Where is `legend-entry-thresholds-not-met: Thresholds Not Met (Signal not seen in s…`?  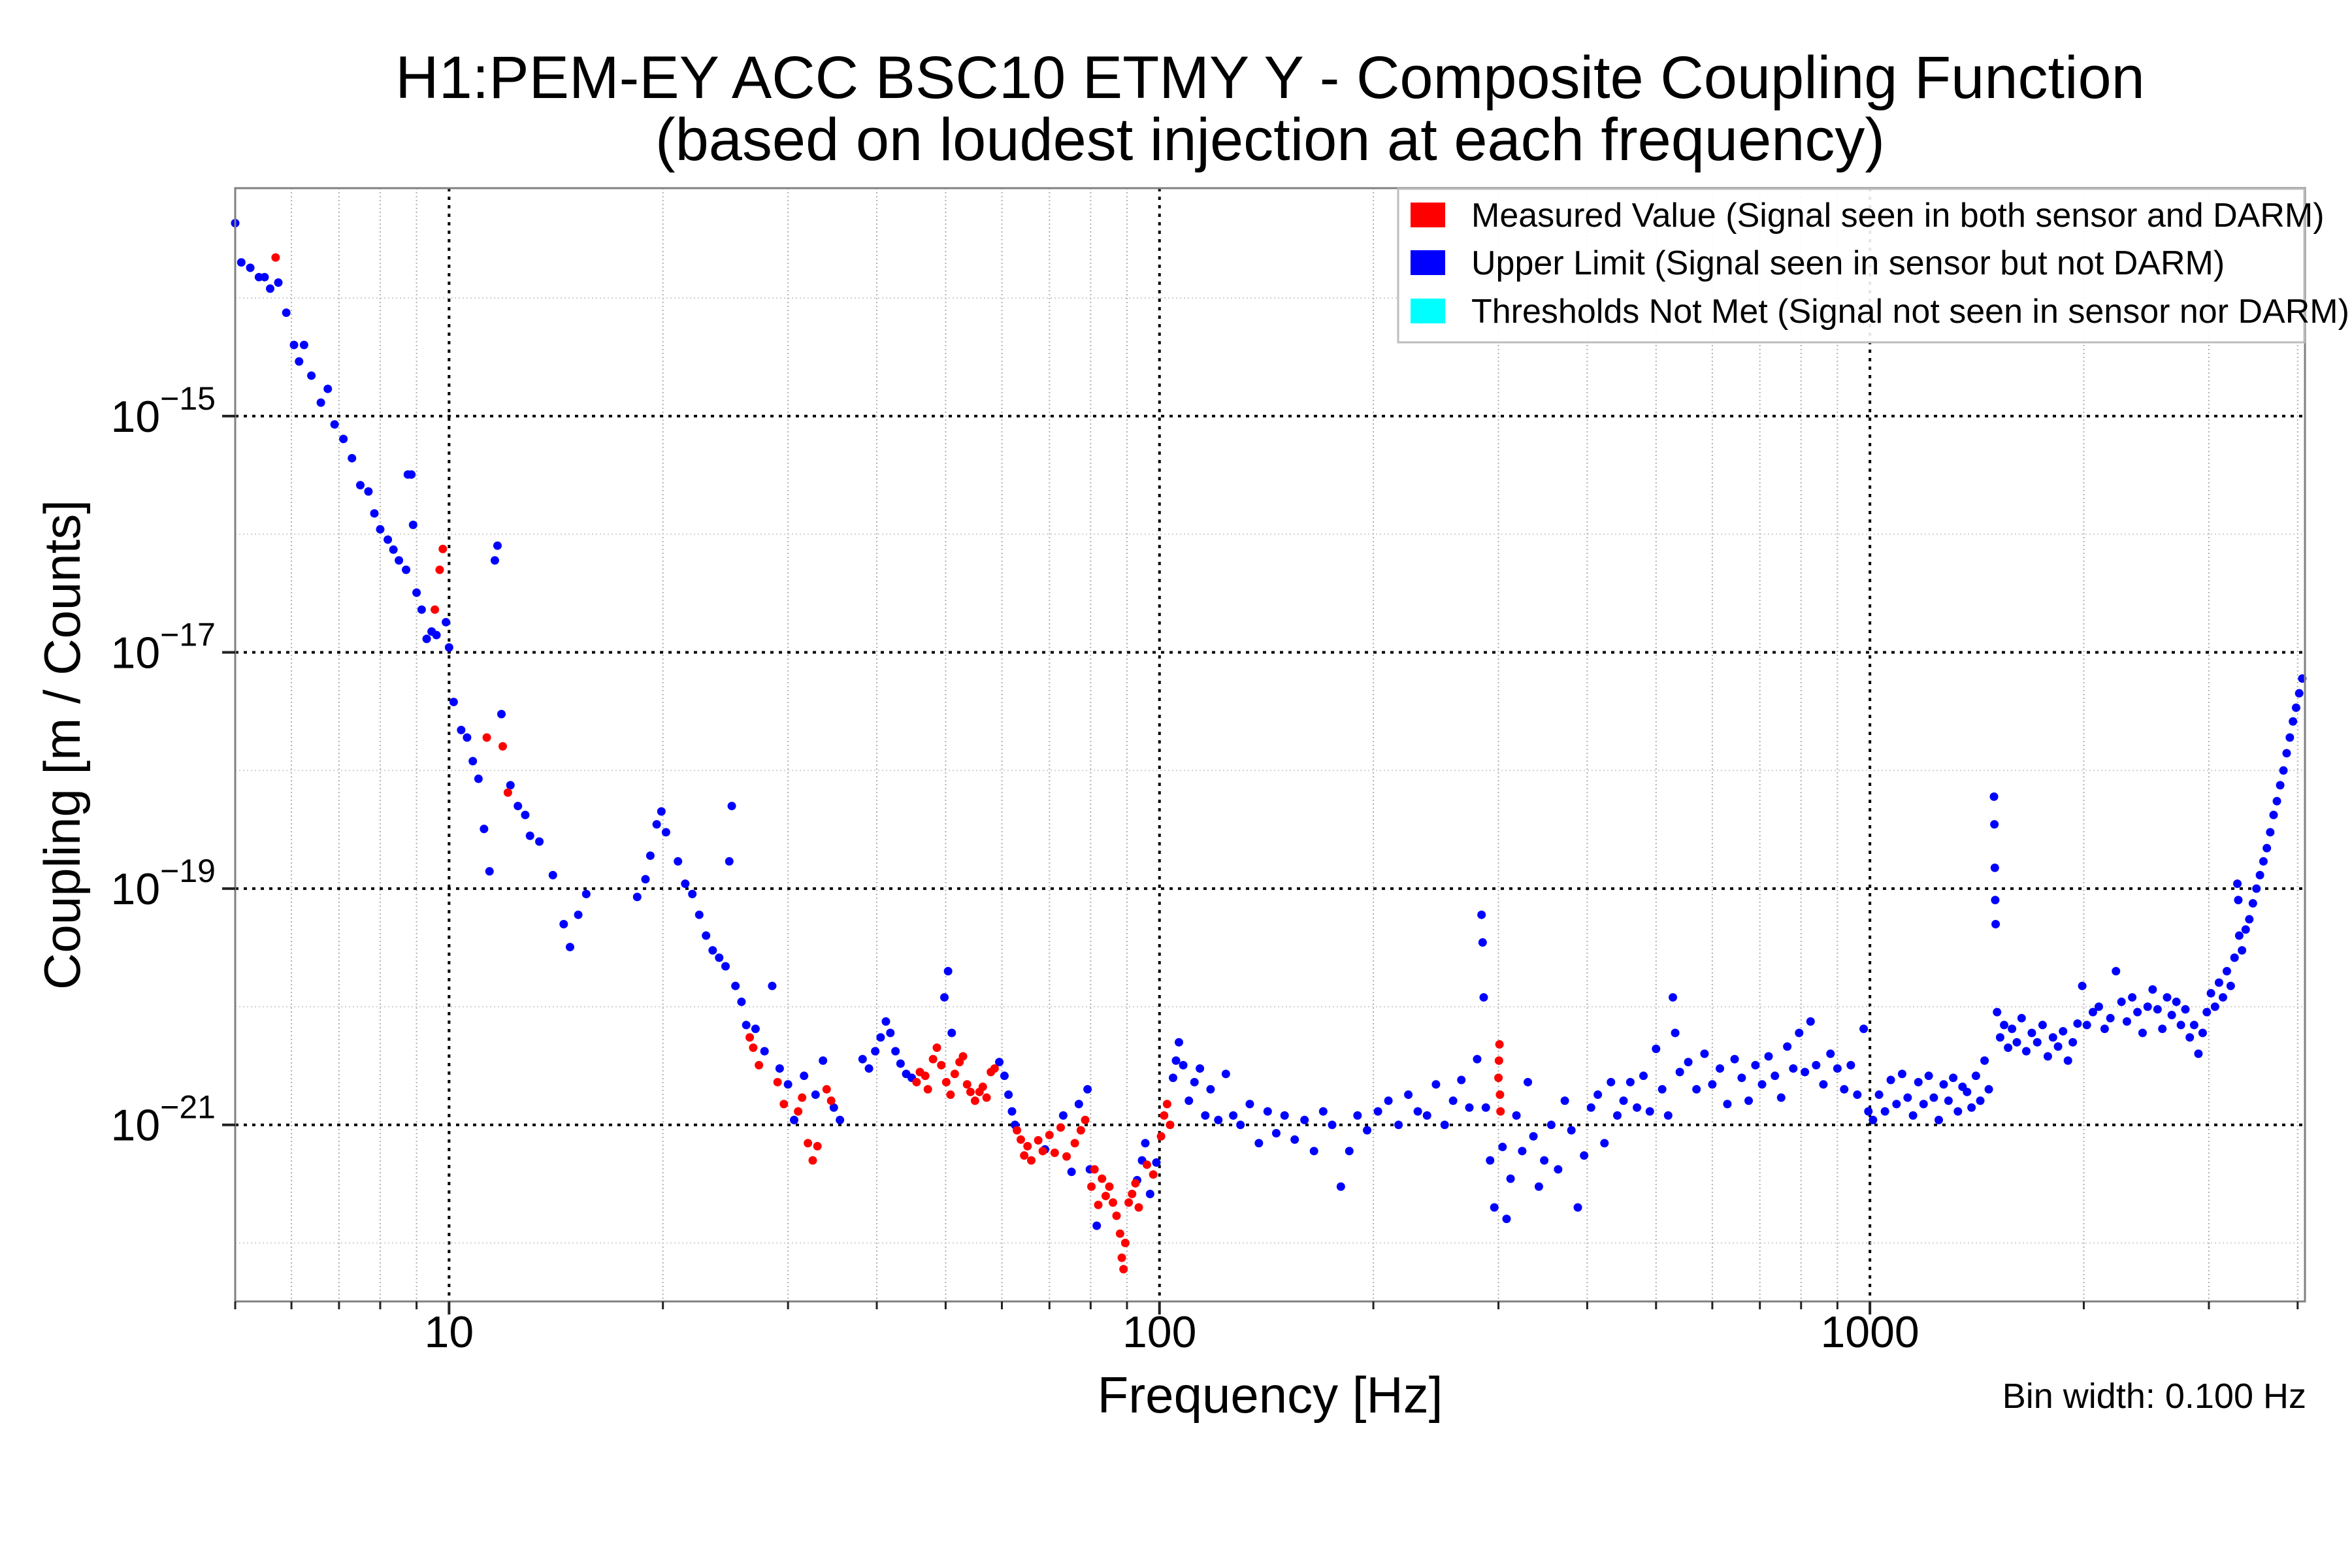
legend-entry-thresholds-not-met: Thresholds Not Met (Signal not seen in s… is located at coordinates (1880, 312).